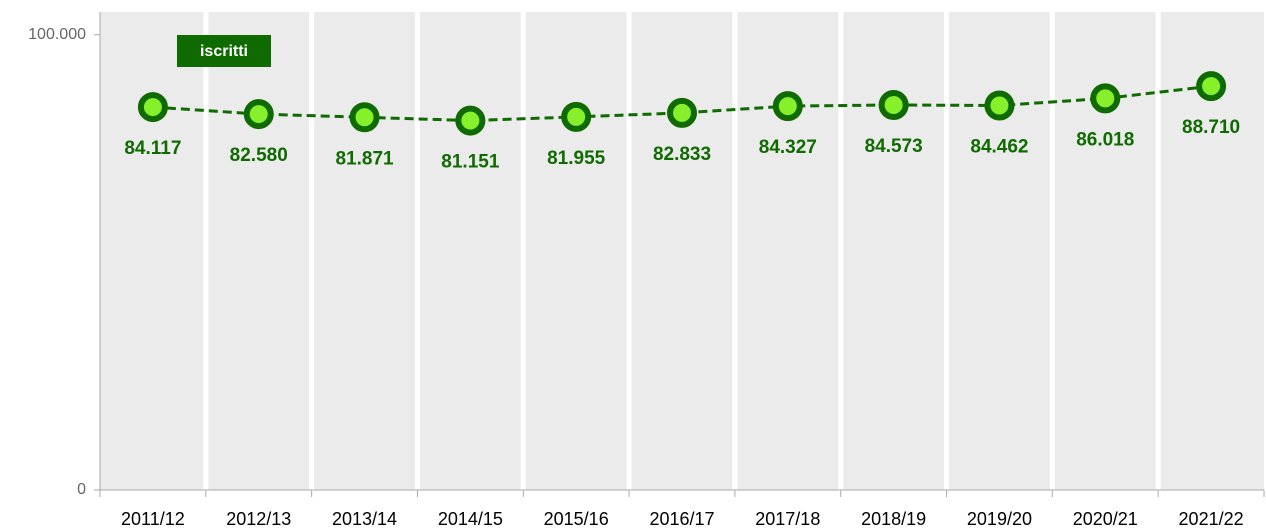  Describe the element at coordinates (1105, 519) in the screenshot. I see `x-tick-label: 2020/21` at that location.